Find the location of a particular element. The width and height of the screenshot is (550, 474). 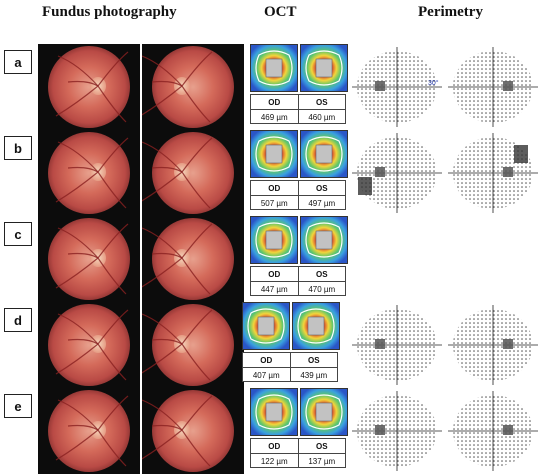

row-label-b: b is located at coordinates (18, 148).